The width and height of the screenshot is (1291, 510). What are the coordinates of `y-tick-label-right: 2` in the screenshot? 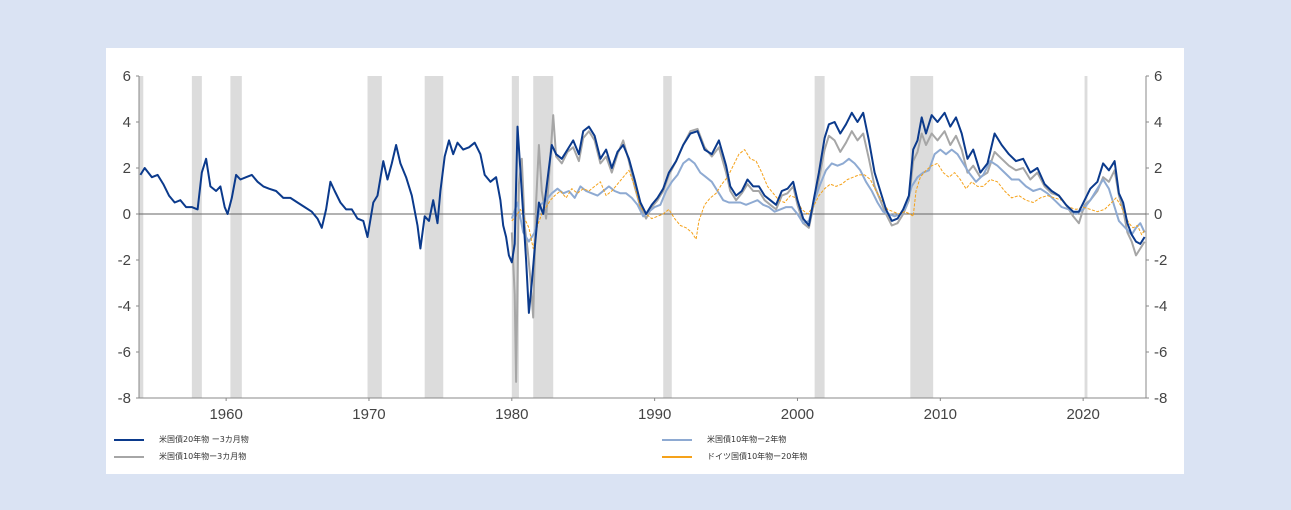 It's located at (1158, 168).